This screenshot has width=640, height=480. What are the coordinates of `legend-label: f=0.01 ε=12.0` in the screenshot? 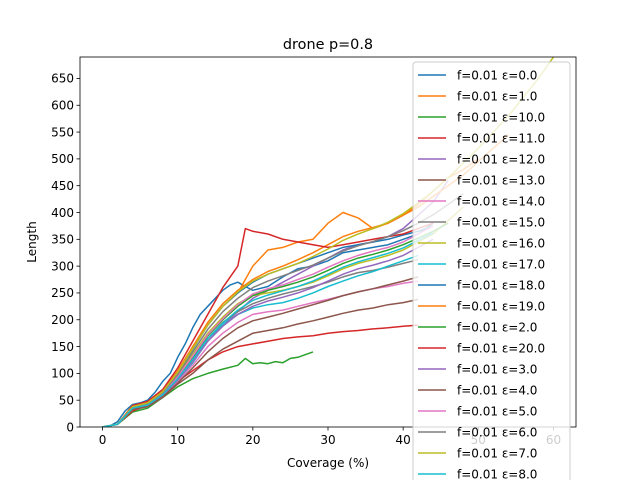 It's located at (501, 160).